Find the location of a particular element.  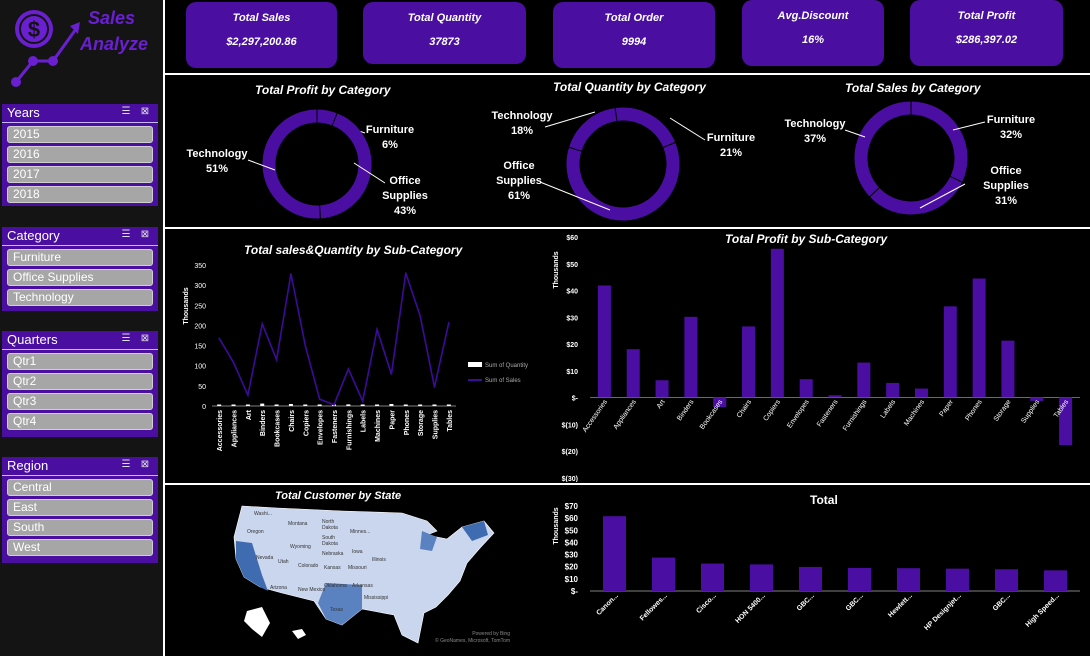

y-tick-label: 150 is located at coordinates (200, 347).